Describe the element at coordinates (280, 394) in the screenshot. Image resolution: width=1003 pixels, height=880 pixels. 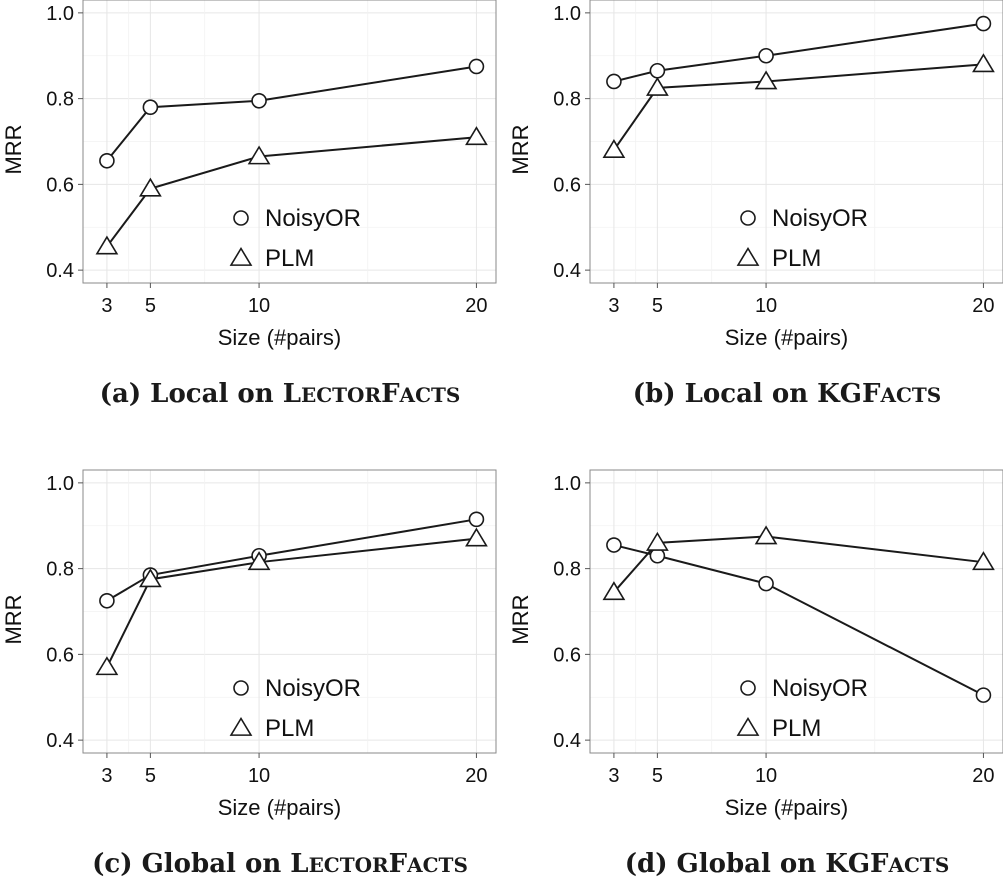
I see `panel-caption: (a) Local on LECTORFACTS` at that location.